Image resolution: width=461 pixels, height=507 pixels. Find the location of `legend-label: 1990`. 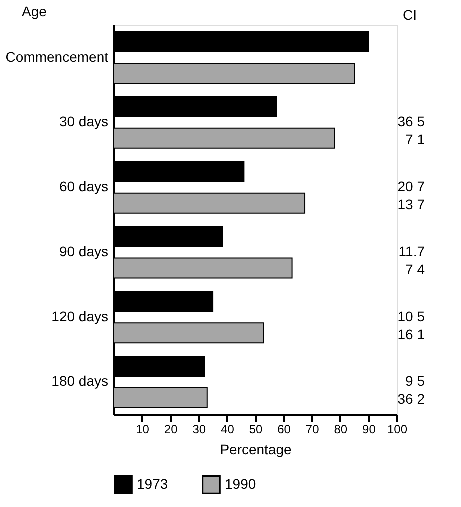

legend-label: 1990 is located at coordinates (240, 484).